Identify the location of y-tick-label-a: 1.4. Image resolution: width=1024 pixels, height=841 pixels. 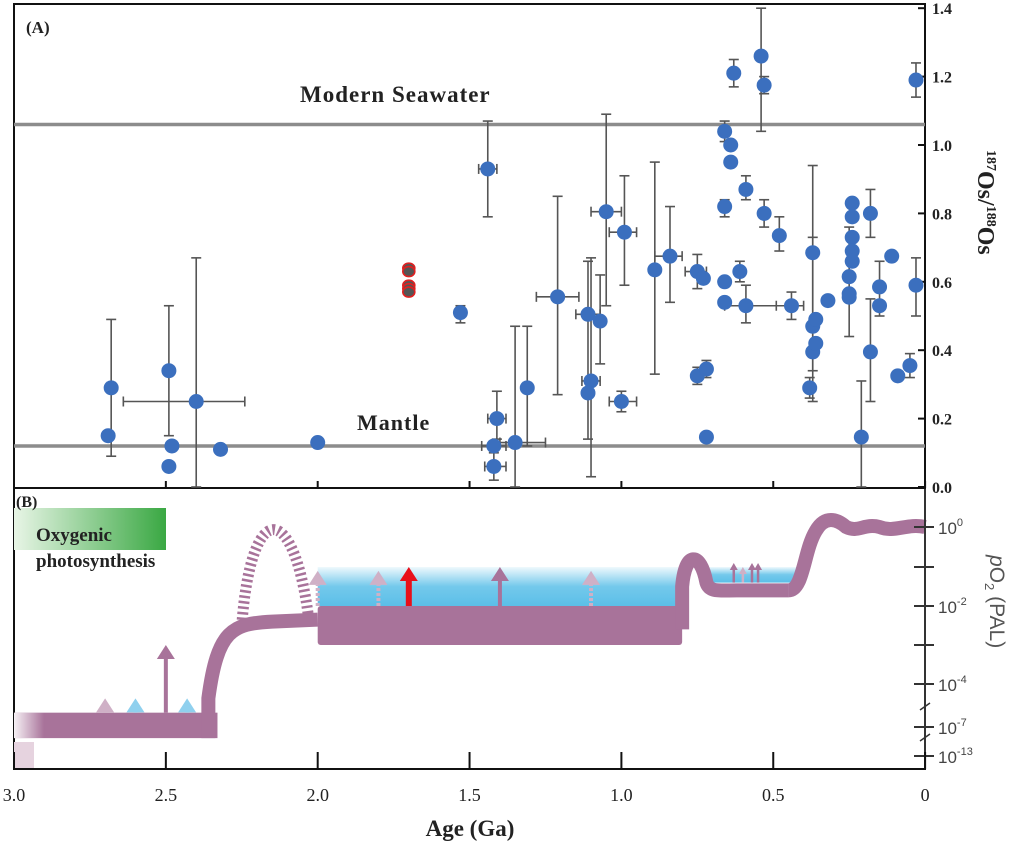
(942, 9).